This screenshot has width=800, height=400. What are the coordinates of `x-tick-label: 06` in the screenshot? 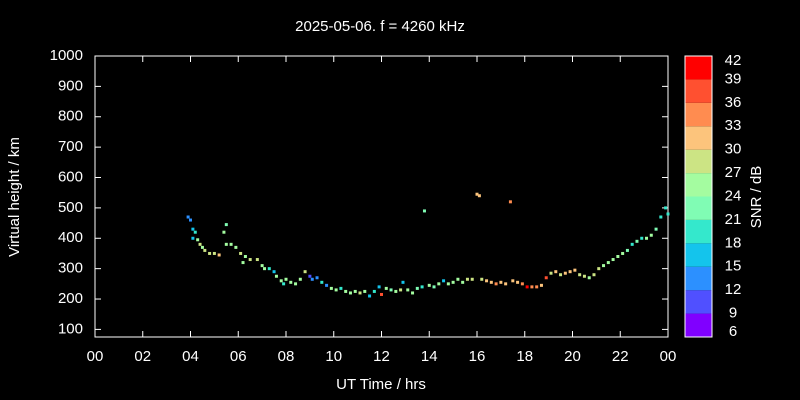 It's located at (238, 356).